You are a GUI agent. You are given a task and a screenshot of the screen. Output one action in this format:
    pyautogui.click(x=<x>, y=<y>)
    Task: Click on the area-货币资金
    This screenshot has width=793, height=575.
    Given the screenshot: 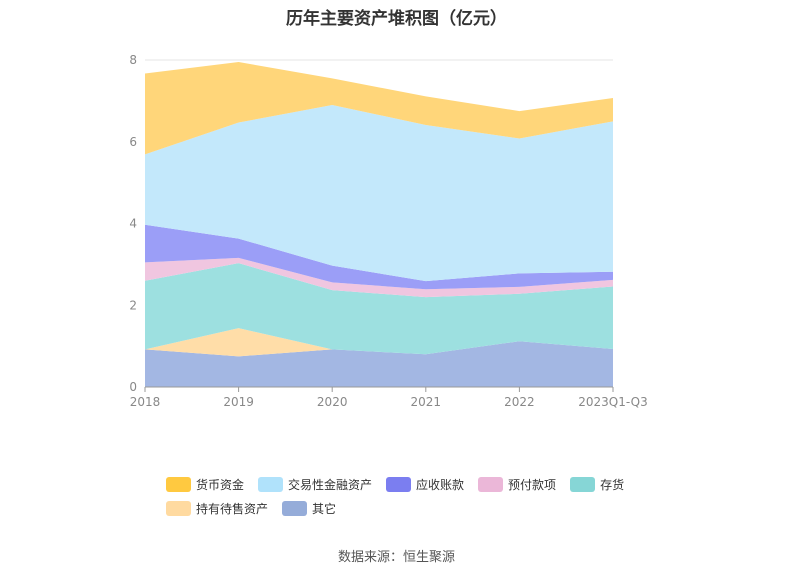 What is the action you would take?
    pyautogui.click(x=379, y=108)
    